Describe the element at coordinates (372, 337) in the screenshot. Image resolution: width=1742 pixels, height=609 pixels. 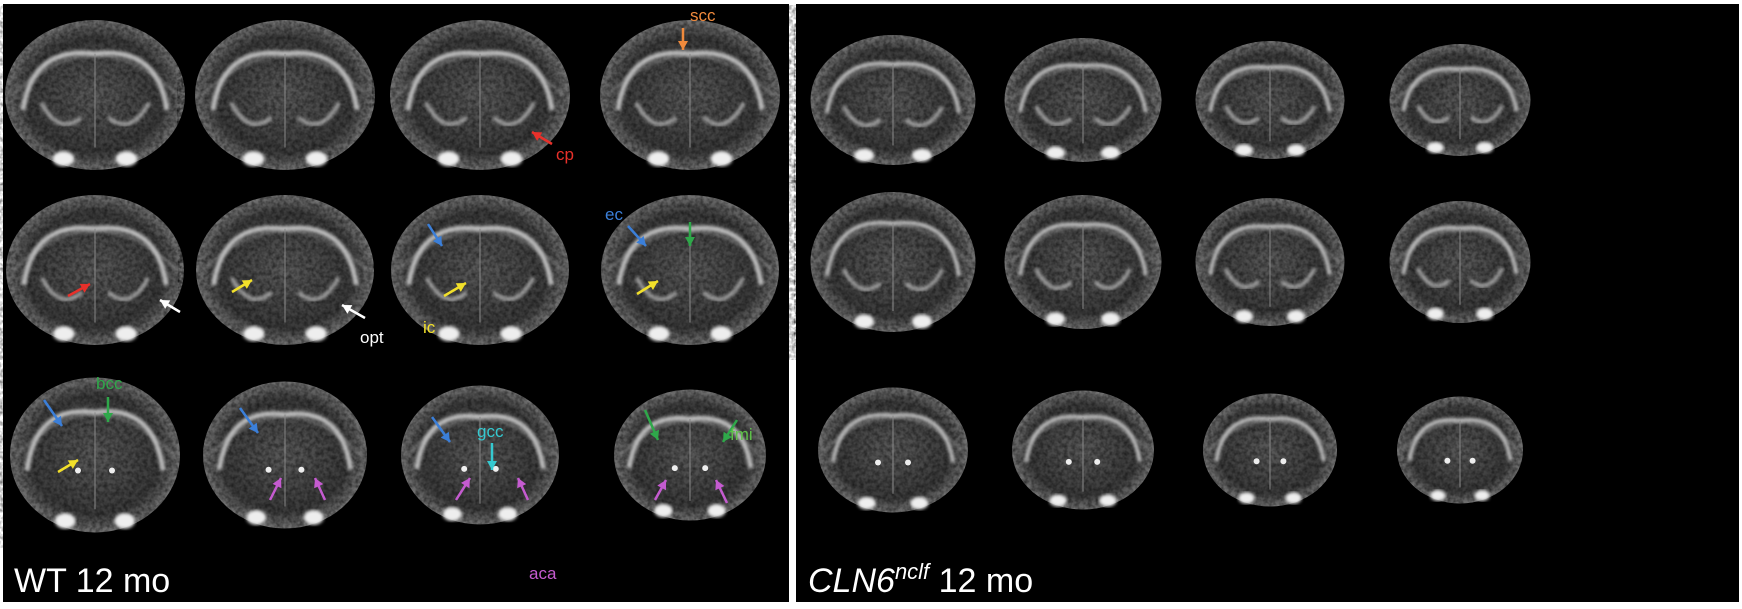
I see `annotation-label-opt: opt` at that location.